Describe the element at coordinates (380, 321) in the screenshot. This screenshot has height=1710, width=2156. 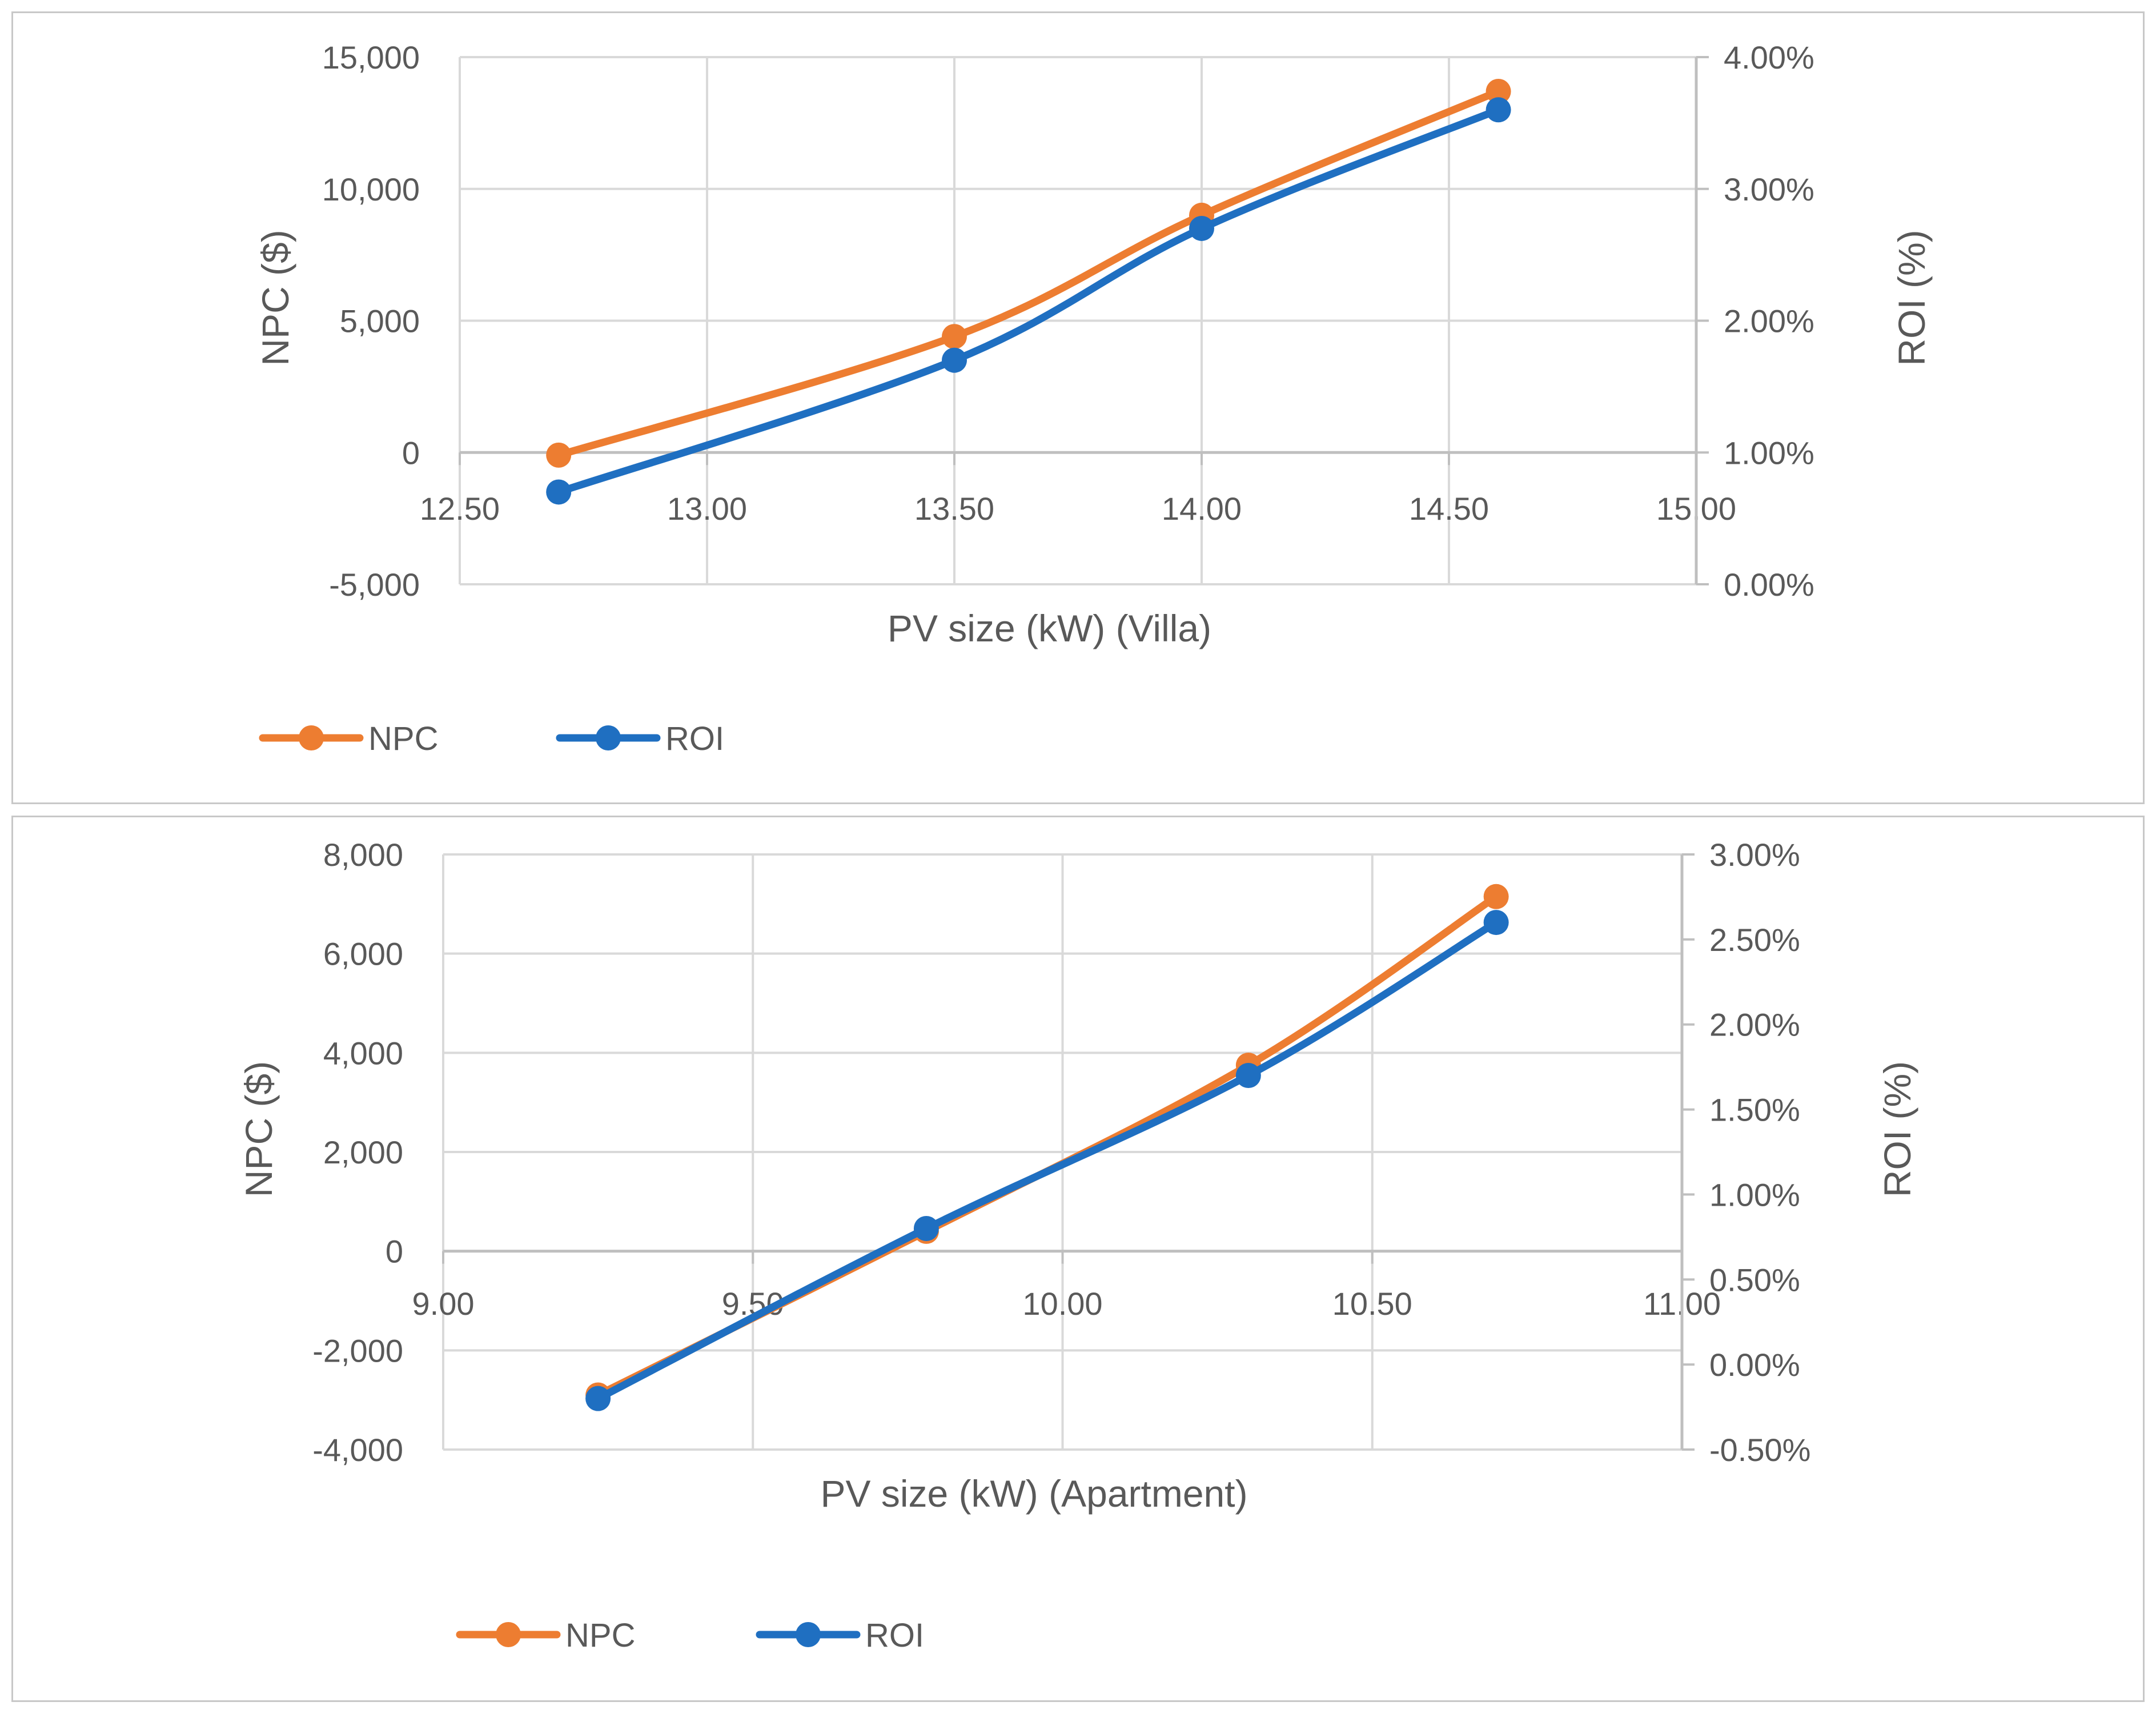
I see `y-tick-label: 5,000` at that location.